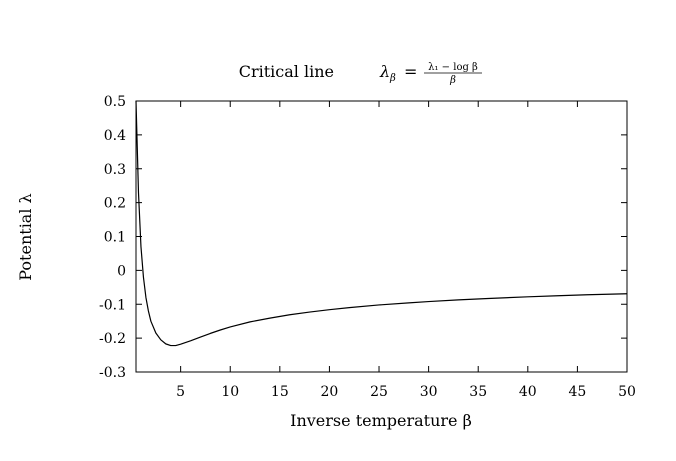 The height and width of the screenshot is (461, 676). Describe the element at coordinates (360, 74) in the screenshot. I see `chart-title: Critical line λ β = λ₁ − log β β` at that location.